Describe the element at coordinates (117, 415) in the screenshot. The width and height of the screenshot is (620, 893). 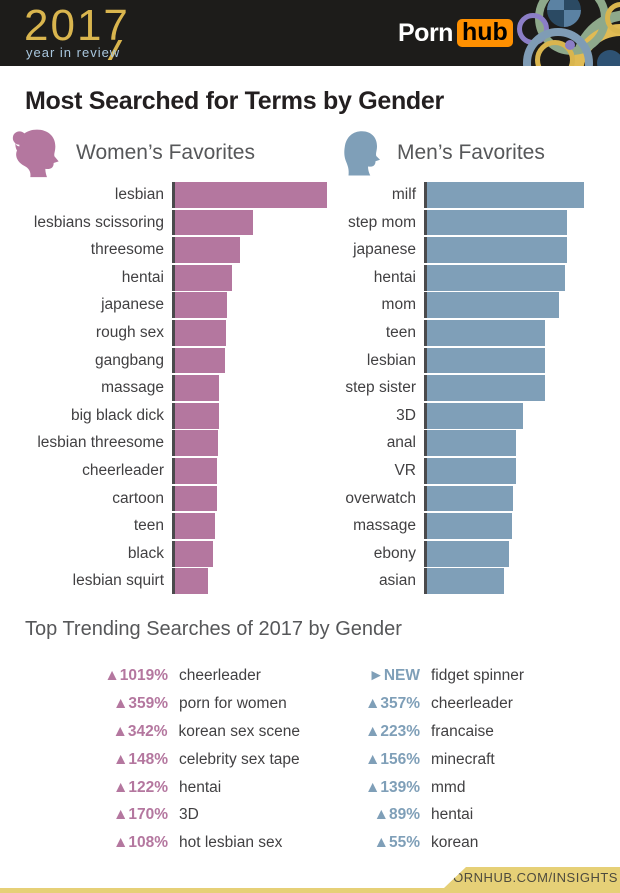
I see `bar-label: big black dick` at that location.